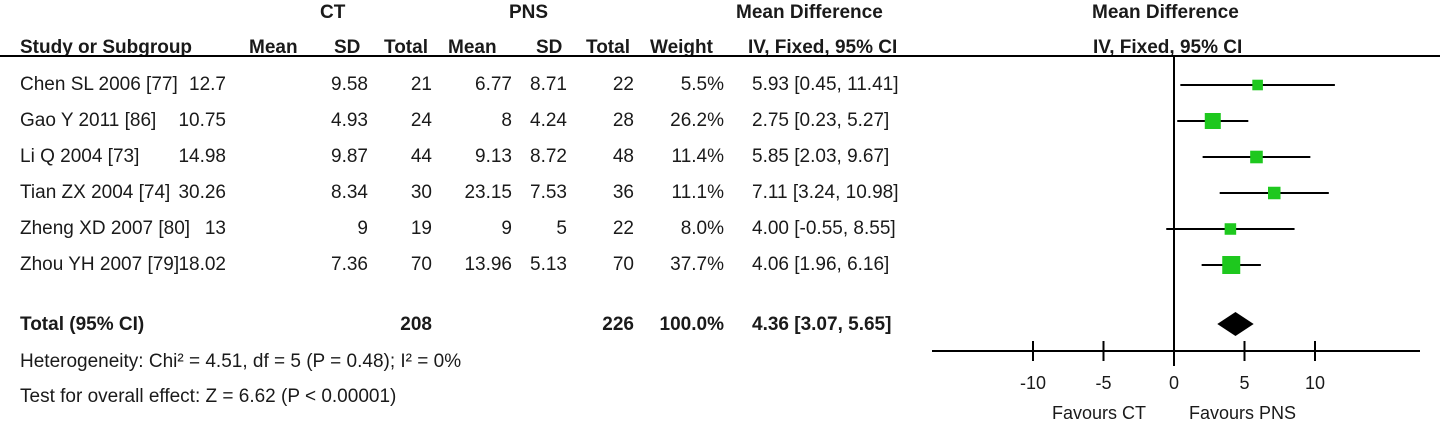  What do you see at coordinates (720, 56) in the screenshot?
I see `header-rule` at bounding box center [720, 56].